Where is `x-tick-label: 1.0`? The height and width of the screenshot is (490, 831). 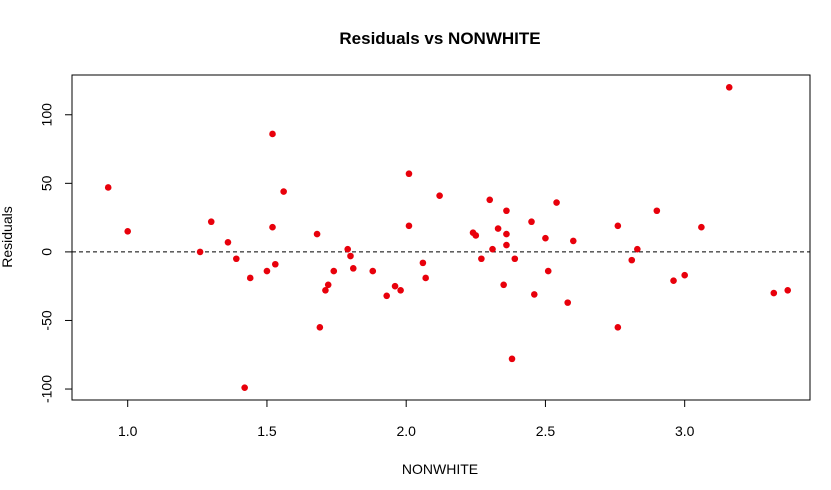
x-tick-label: 1.0 is located at coordinates (128, 431).